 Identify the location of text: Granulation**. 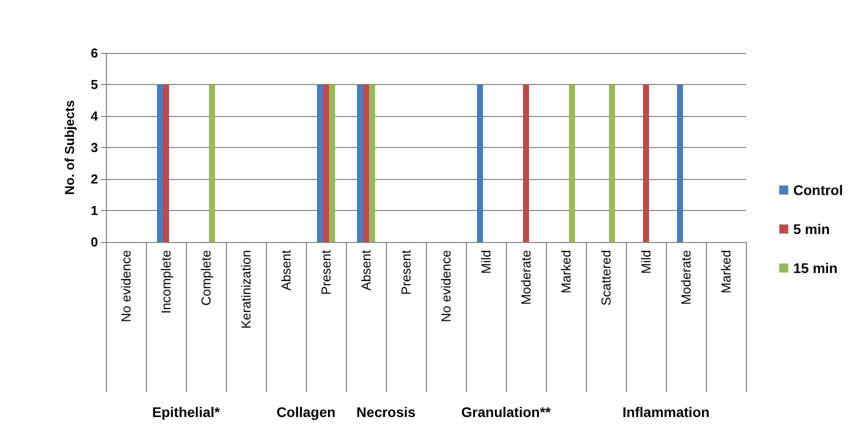
(506, 412).